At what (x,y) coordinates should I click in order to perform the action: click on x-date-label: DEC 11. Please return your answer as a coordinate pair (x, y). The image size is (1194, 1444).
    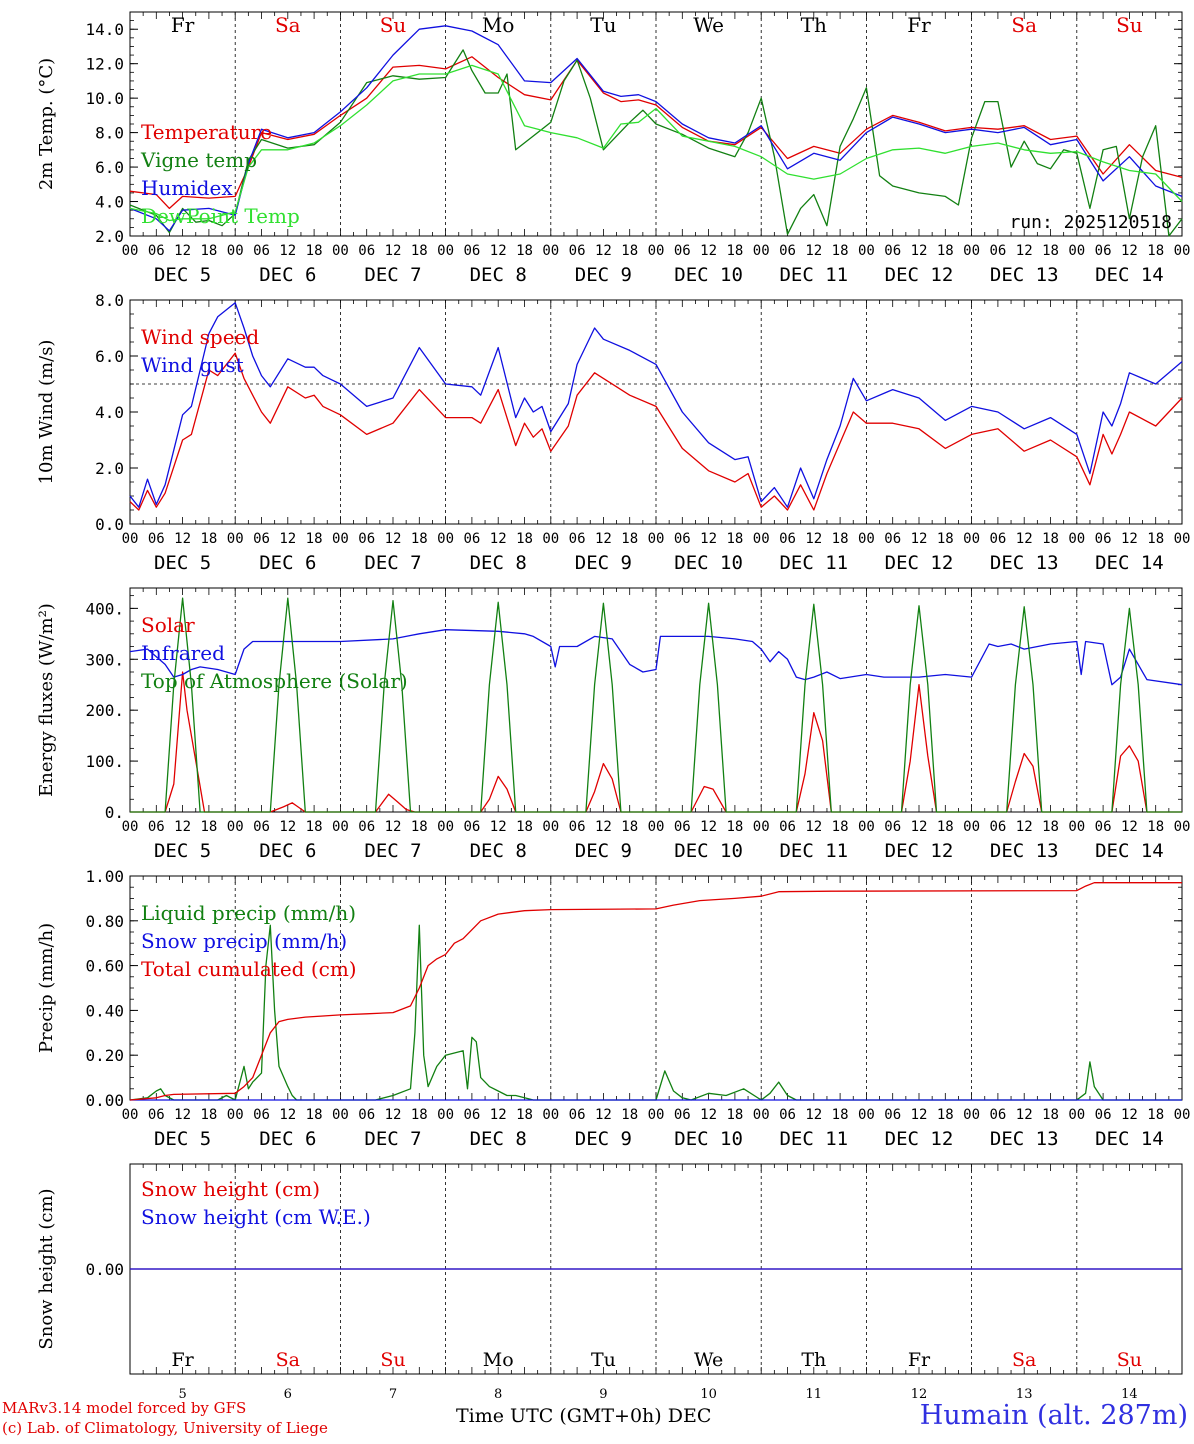
    Looking at the image, I should click on (813, 1139).